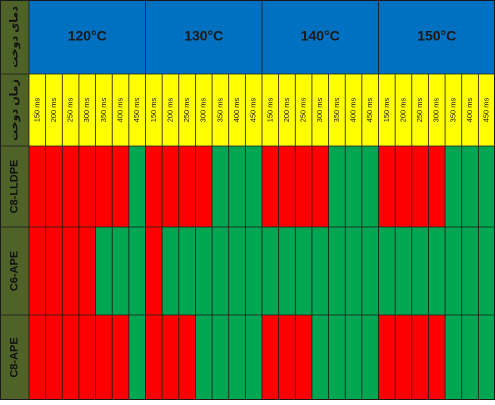 This screenshot has height=405, width=495. What do you see at coordinates (320, 36) in the screenshot?
I see `temperature-label: 140°C` at bounding box center [320, 36].